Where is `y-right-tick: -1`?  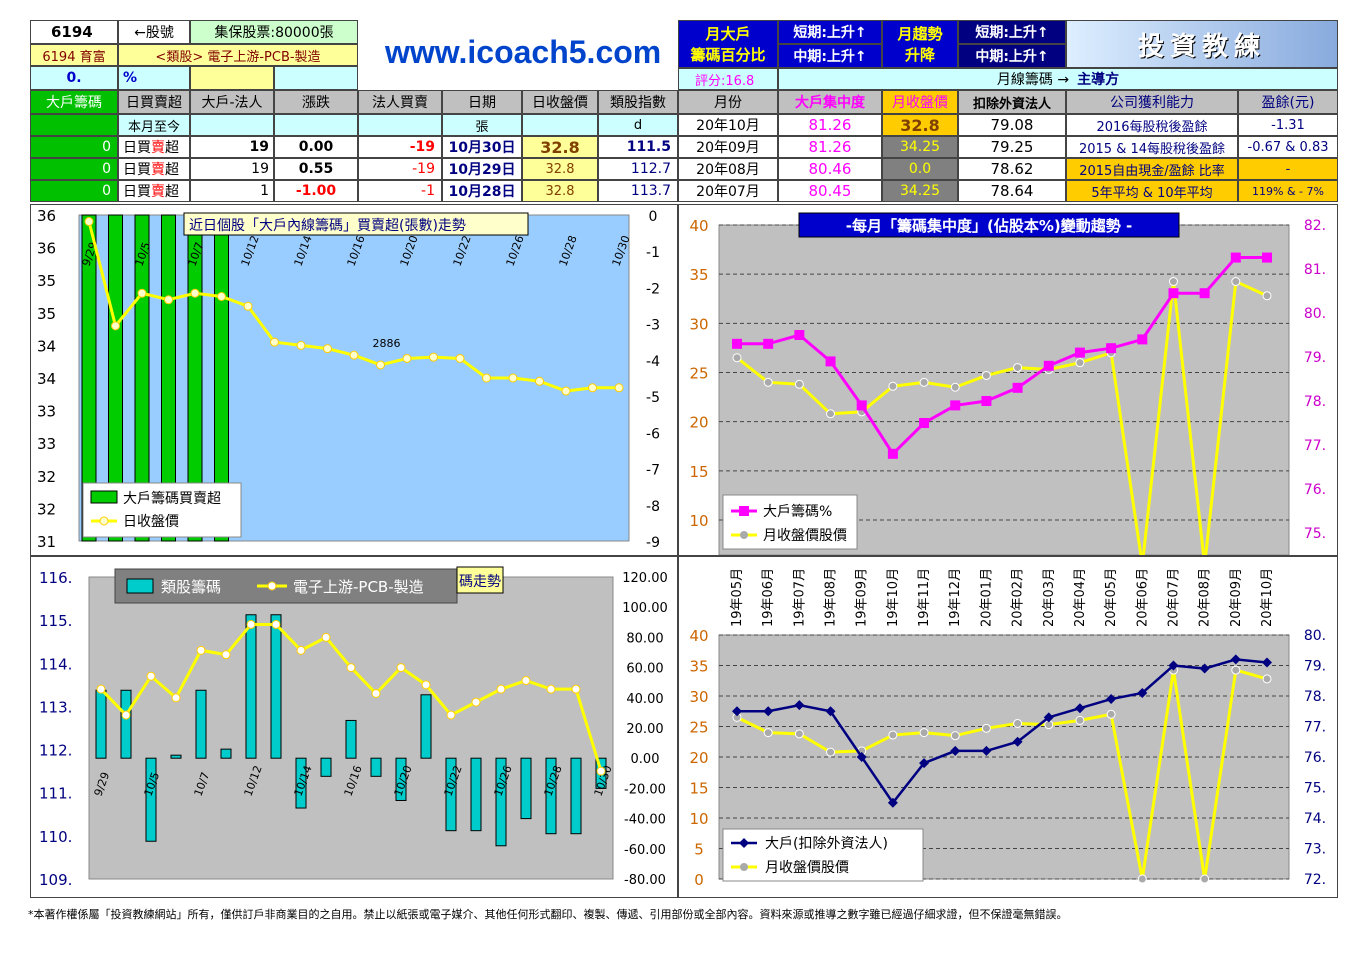
y-right-tick: -1 is located at coordinates (653, 253).